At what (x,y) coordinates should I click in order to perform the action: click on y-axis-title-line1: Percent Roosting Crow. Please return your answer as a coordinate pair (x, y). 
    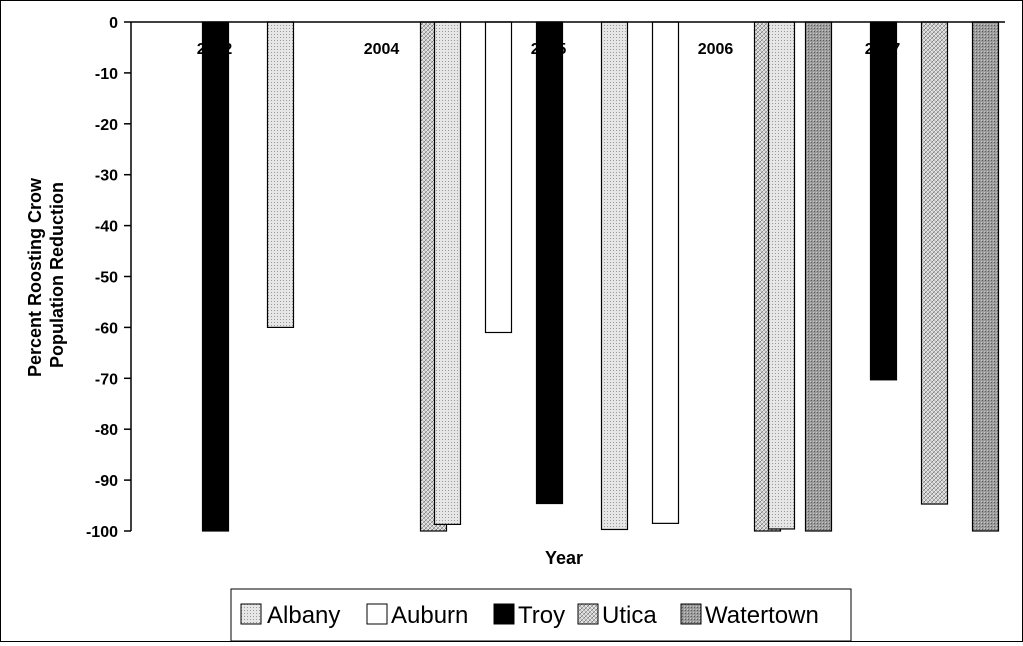
    Looking at the image, I should click on (35, 277).